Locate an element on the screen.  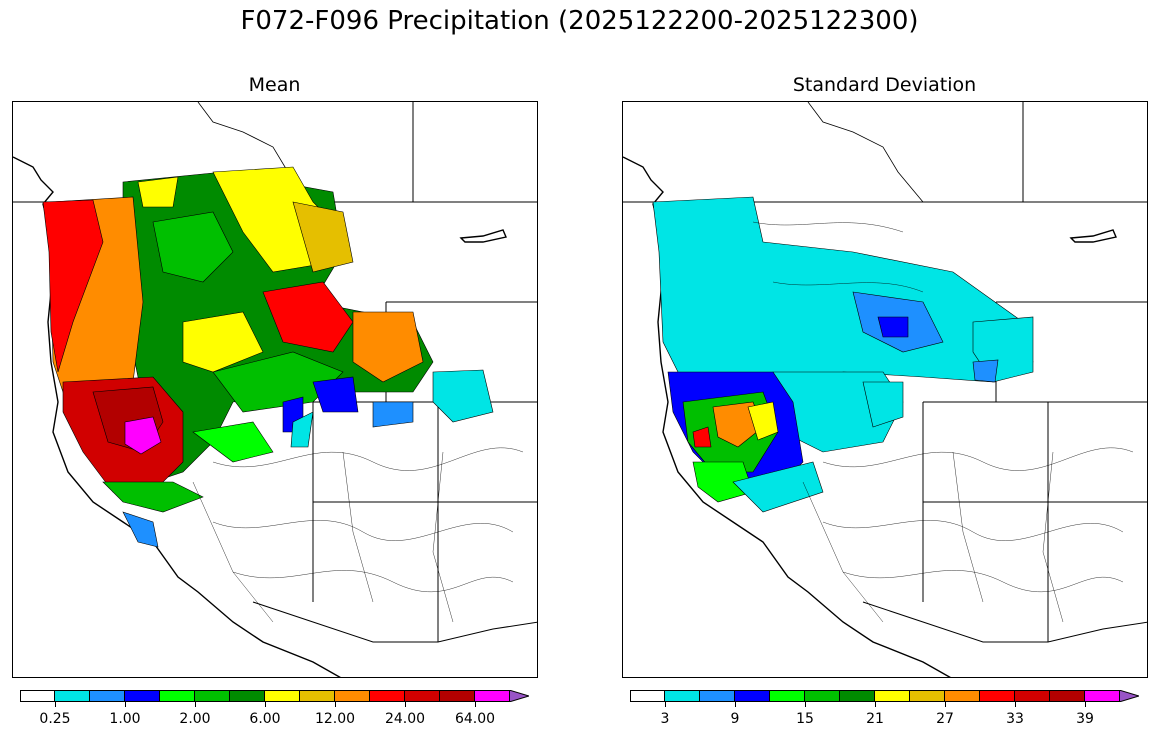
stddev-green-coast is located at coordinates (723, 482).